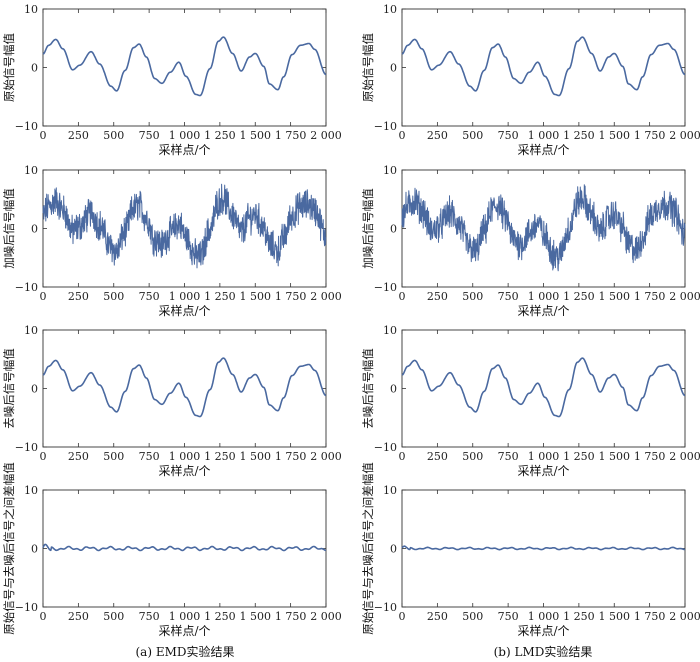  What do you see at coordinates (543, 651) in the screenshot?
I see `caption-lmd: (b) LMD实验结果` at bounding box center [543, 651].